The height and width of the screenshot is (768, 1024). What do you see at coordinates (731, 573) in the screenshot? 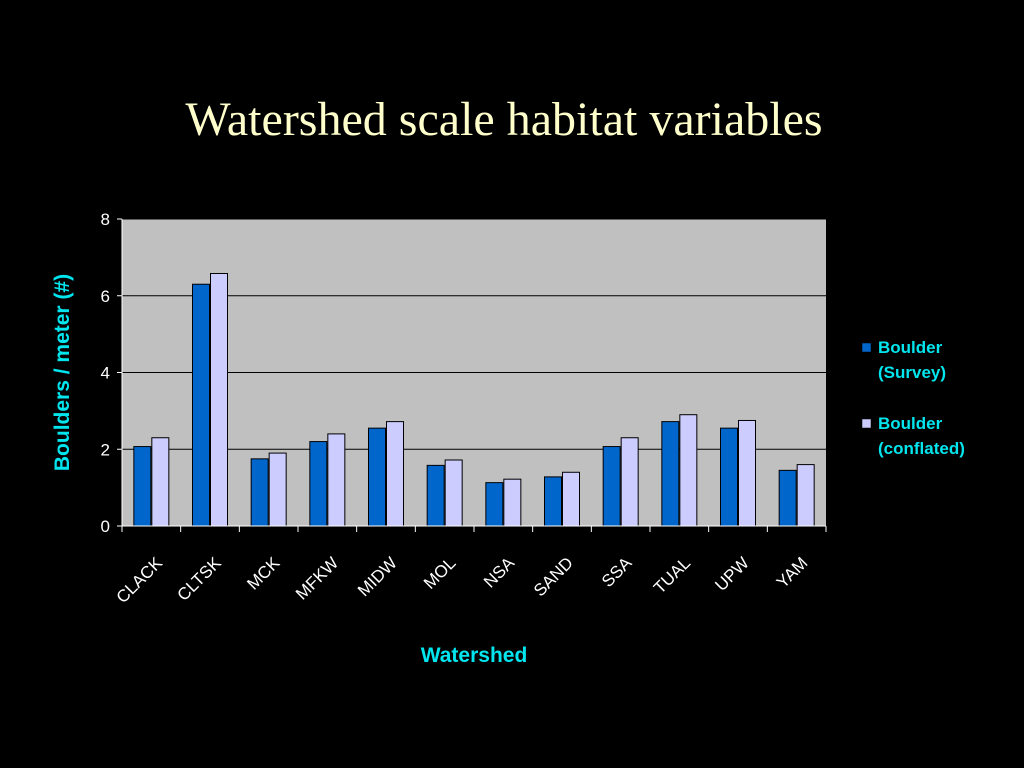
I see `x-tick-label-upw: UPW` at bounding box center [731, 573].